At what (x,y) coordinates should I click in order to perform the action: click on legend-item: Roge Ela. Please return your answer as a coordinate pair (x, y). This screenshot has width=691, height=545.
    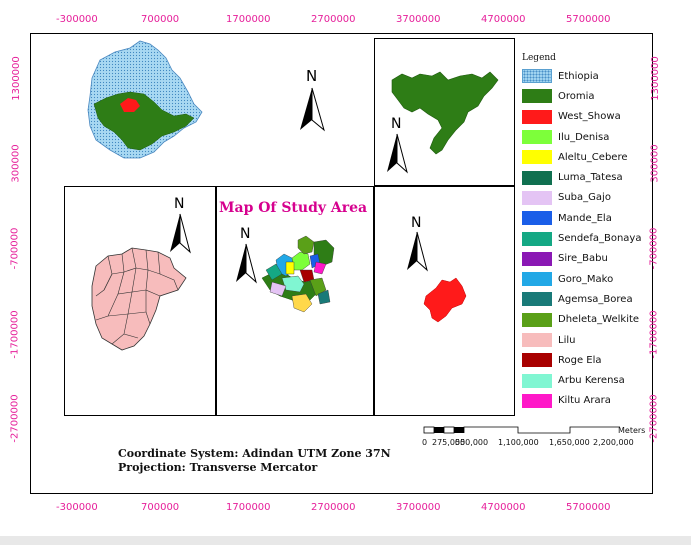
    Looking at the image, I should click on (586, 360).